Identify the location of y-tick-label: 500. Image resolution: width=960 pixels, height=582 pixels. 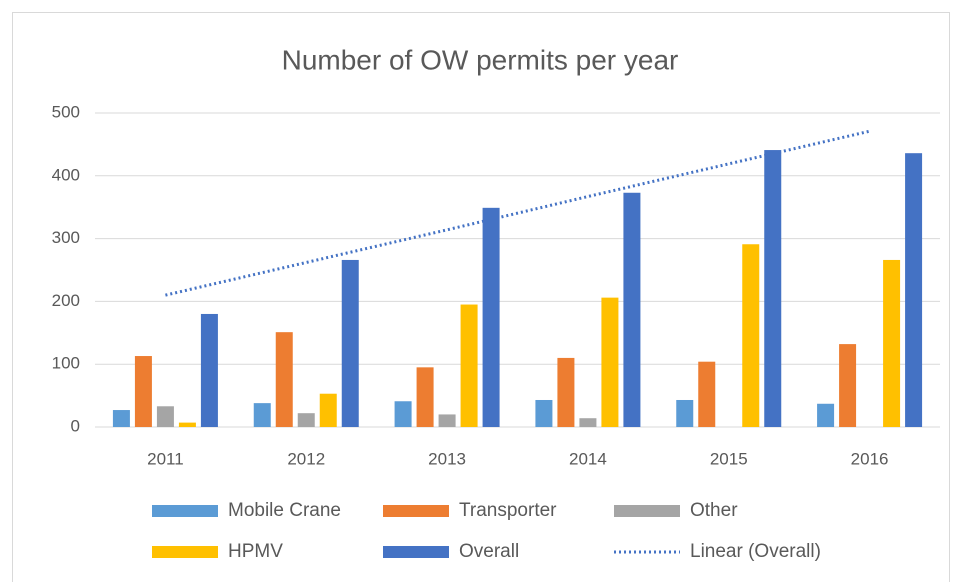
(66, 111).